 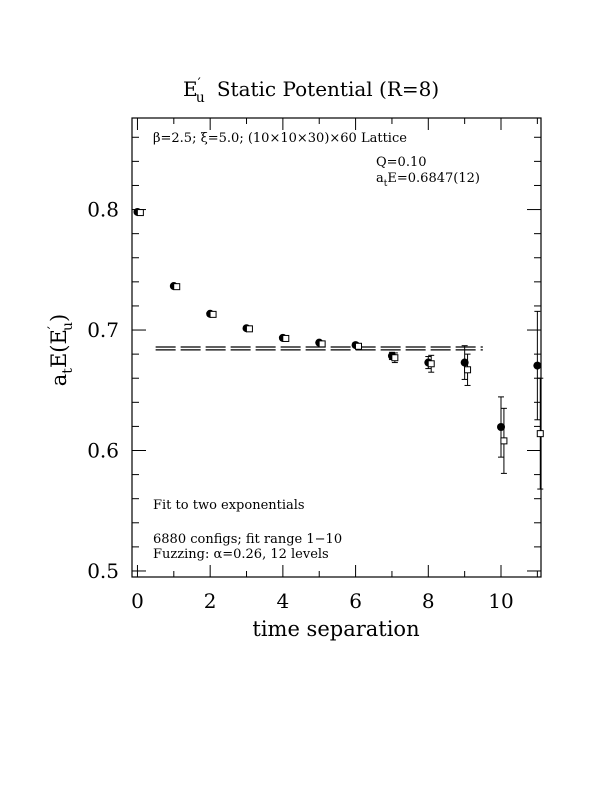 What do you see at coordinates (428, 180) in the screenshot?
I see `energy-annotation: atE=0.6847(12)` at bounding box center [428, 180].